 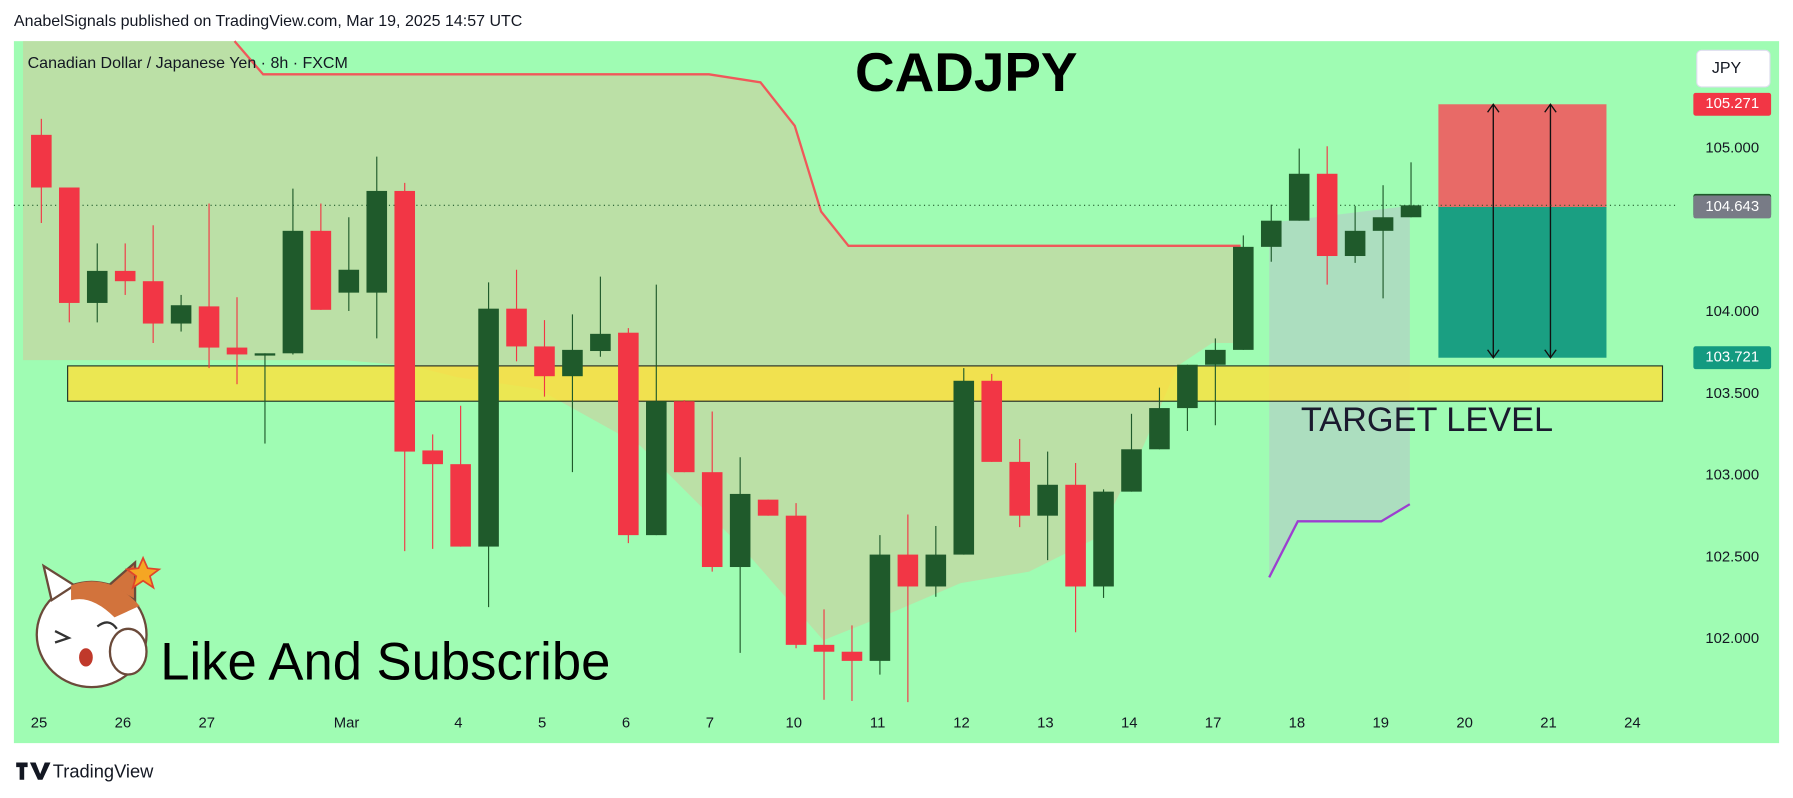 I want to click on x-tick-label: 13, so click(x=1045, y=724).